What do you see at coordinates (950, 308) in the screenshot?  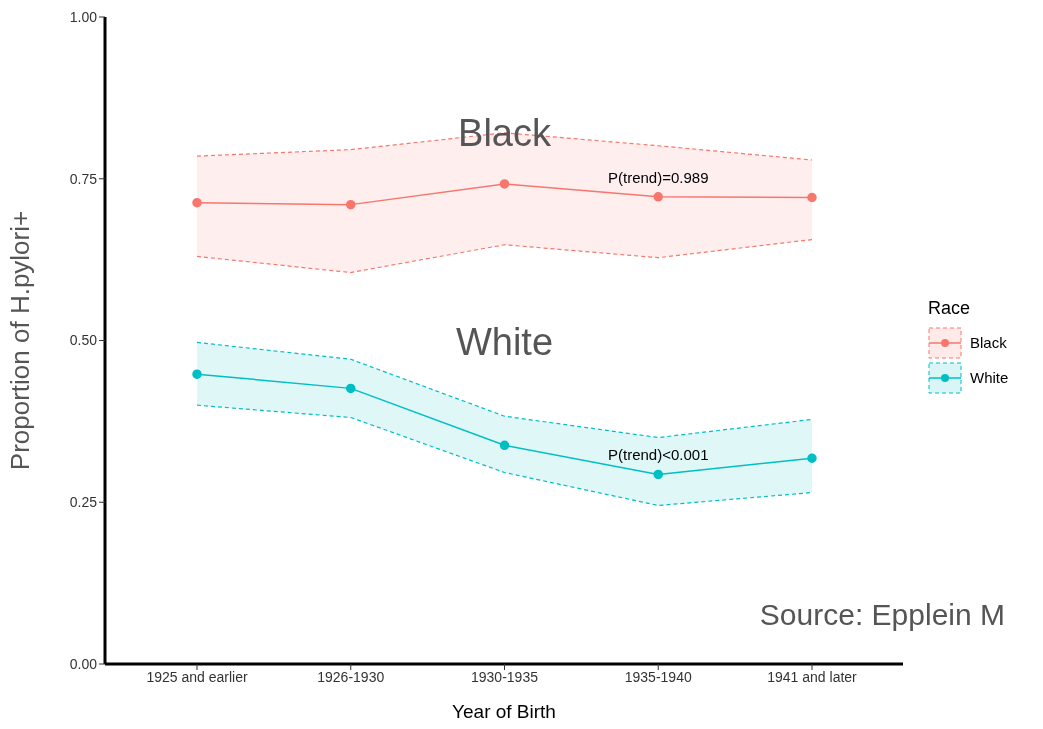 I see `legend-title: Race` at bounding box center [950, 308].